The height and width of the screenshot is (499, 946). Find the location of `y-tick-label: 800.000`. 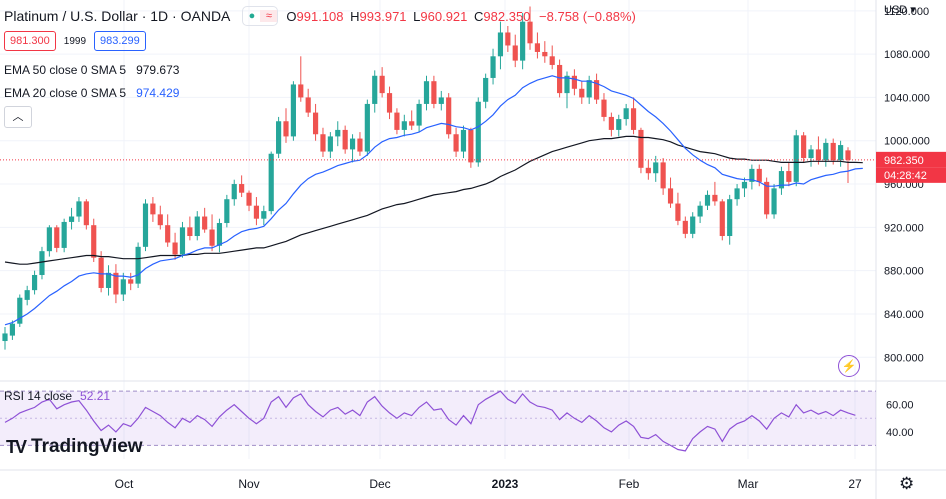

y-tick-label: 800.000 is located at coordinates (904, 358).